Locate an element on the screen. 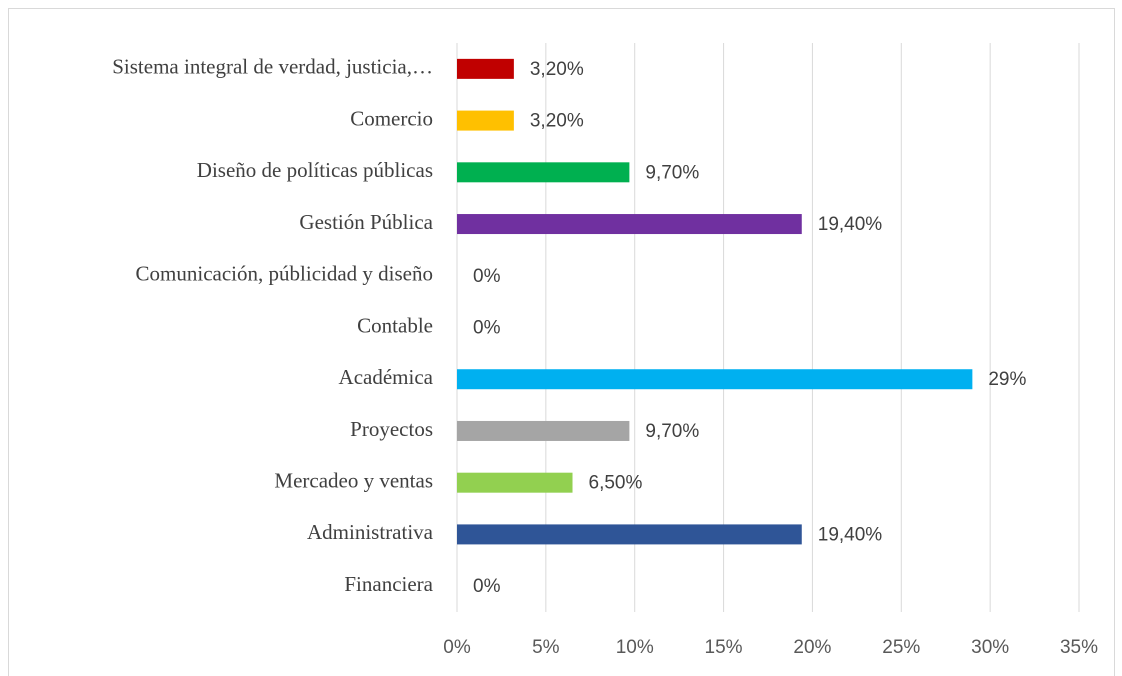 Image resolution: width=1122 pixels, height=676 pixels. x-tick-label: 30% is located at coordinates (990, 647).